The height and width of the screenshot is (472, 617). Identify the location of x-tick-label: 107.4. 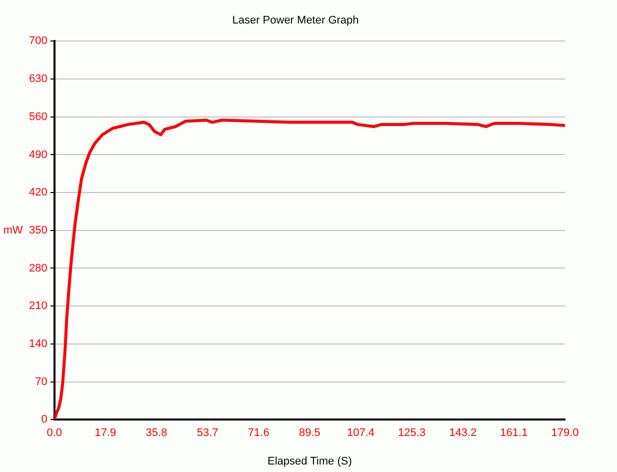
(360, 433).